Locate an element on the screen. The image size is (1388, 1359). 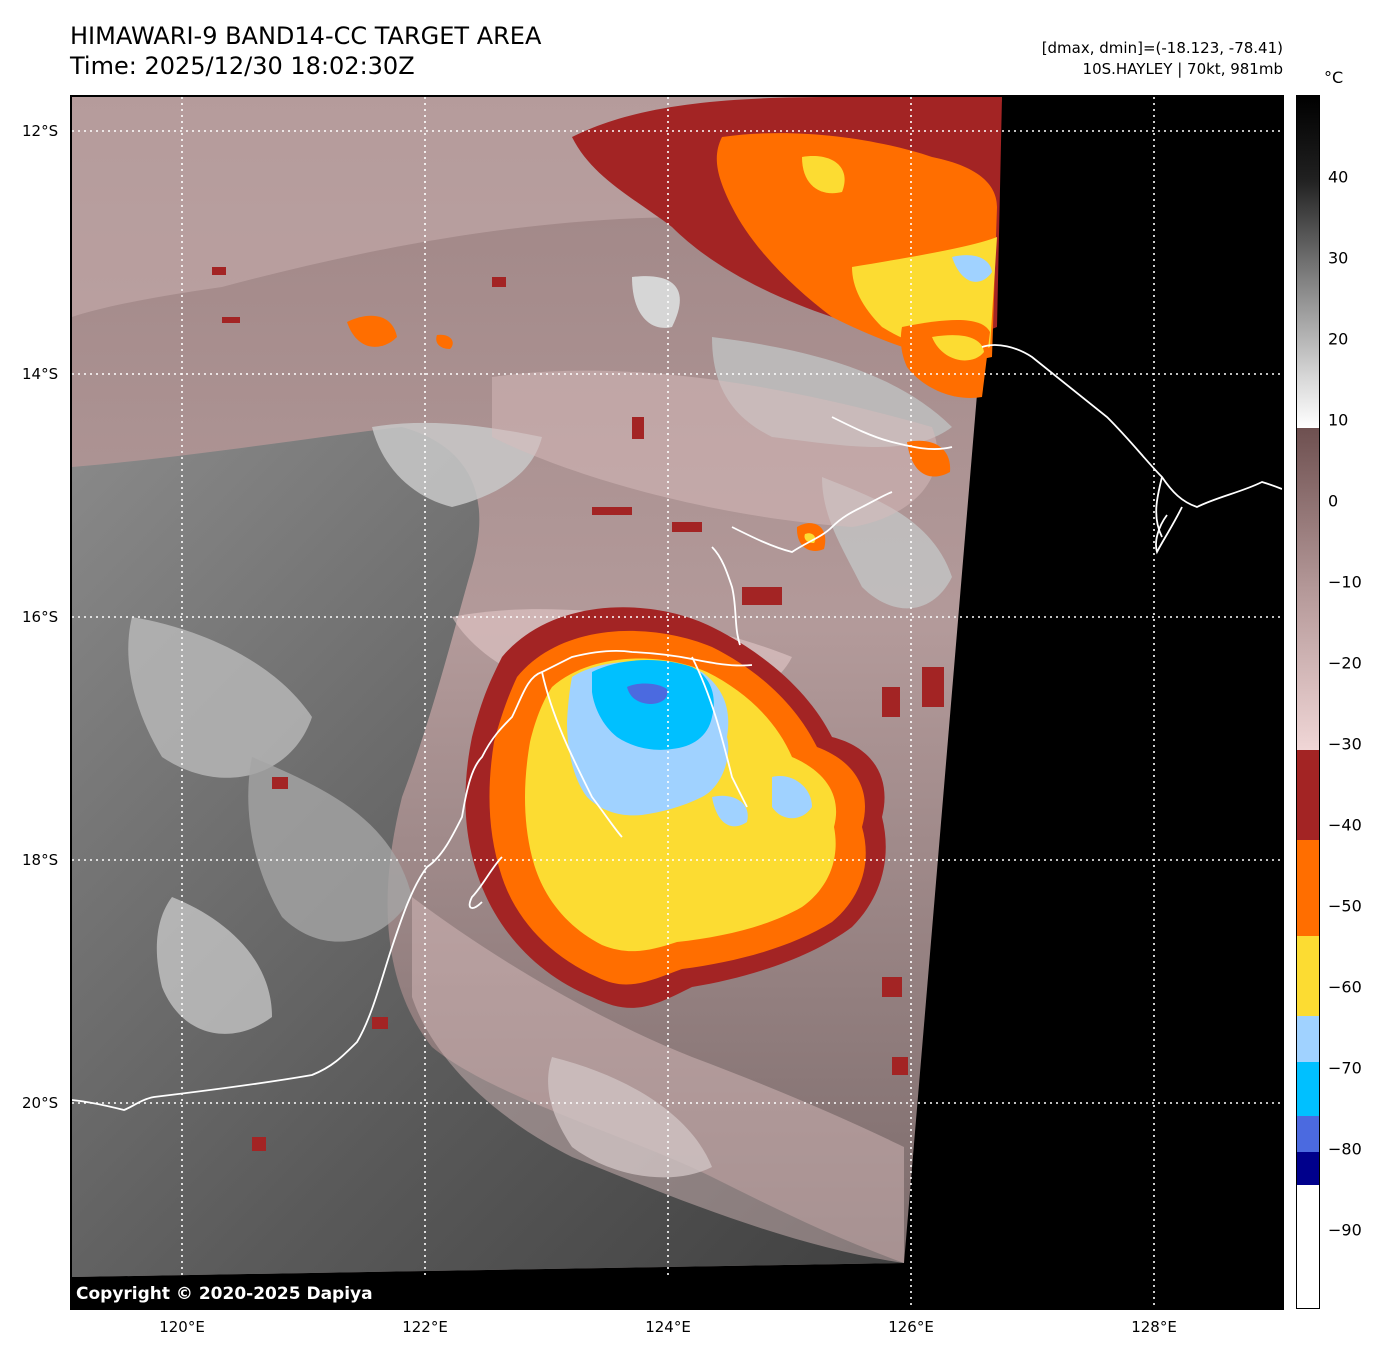
colorbar is located at coordinates (1308, 702).